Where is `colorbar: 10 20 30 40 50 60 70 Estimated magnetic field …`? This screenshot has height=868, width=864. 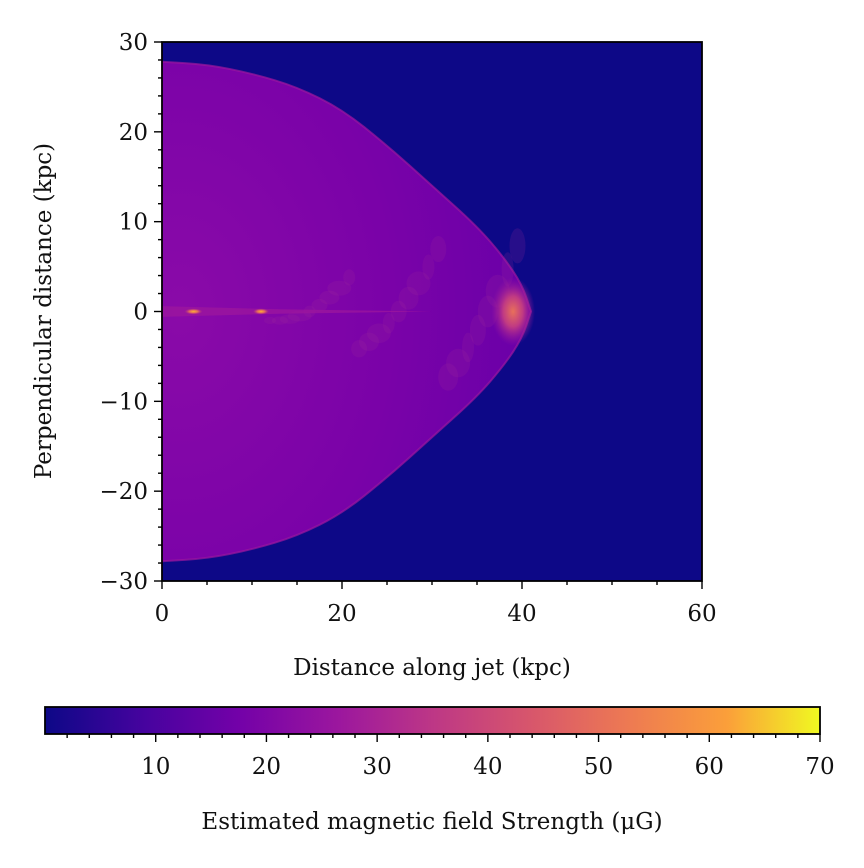
colorbar: 10 20 30 40 50 60 70 Estimated magnetic field … is located at coordinates (439, 770).